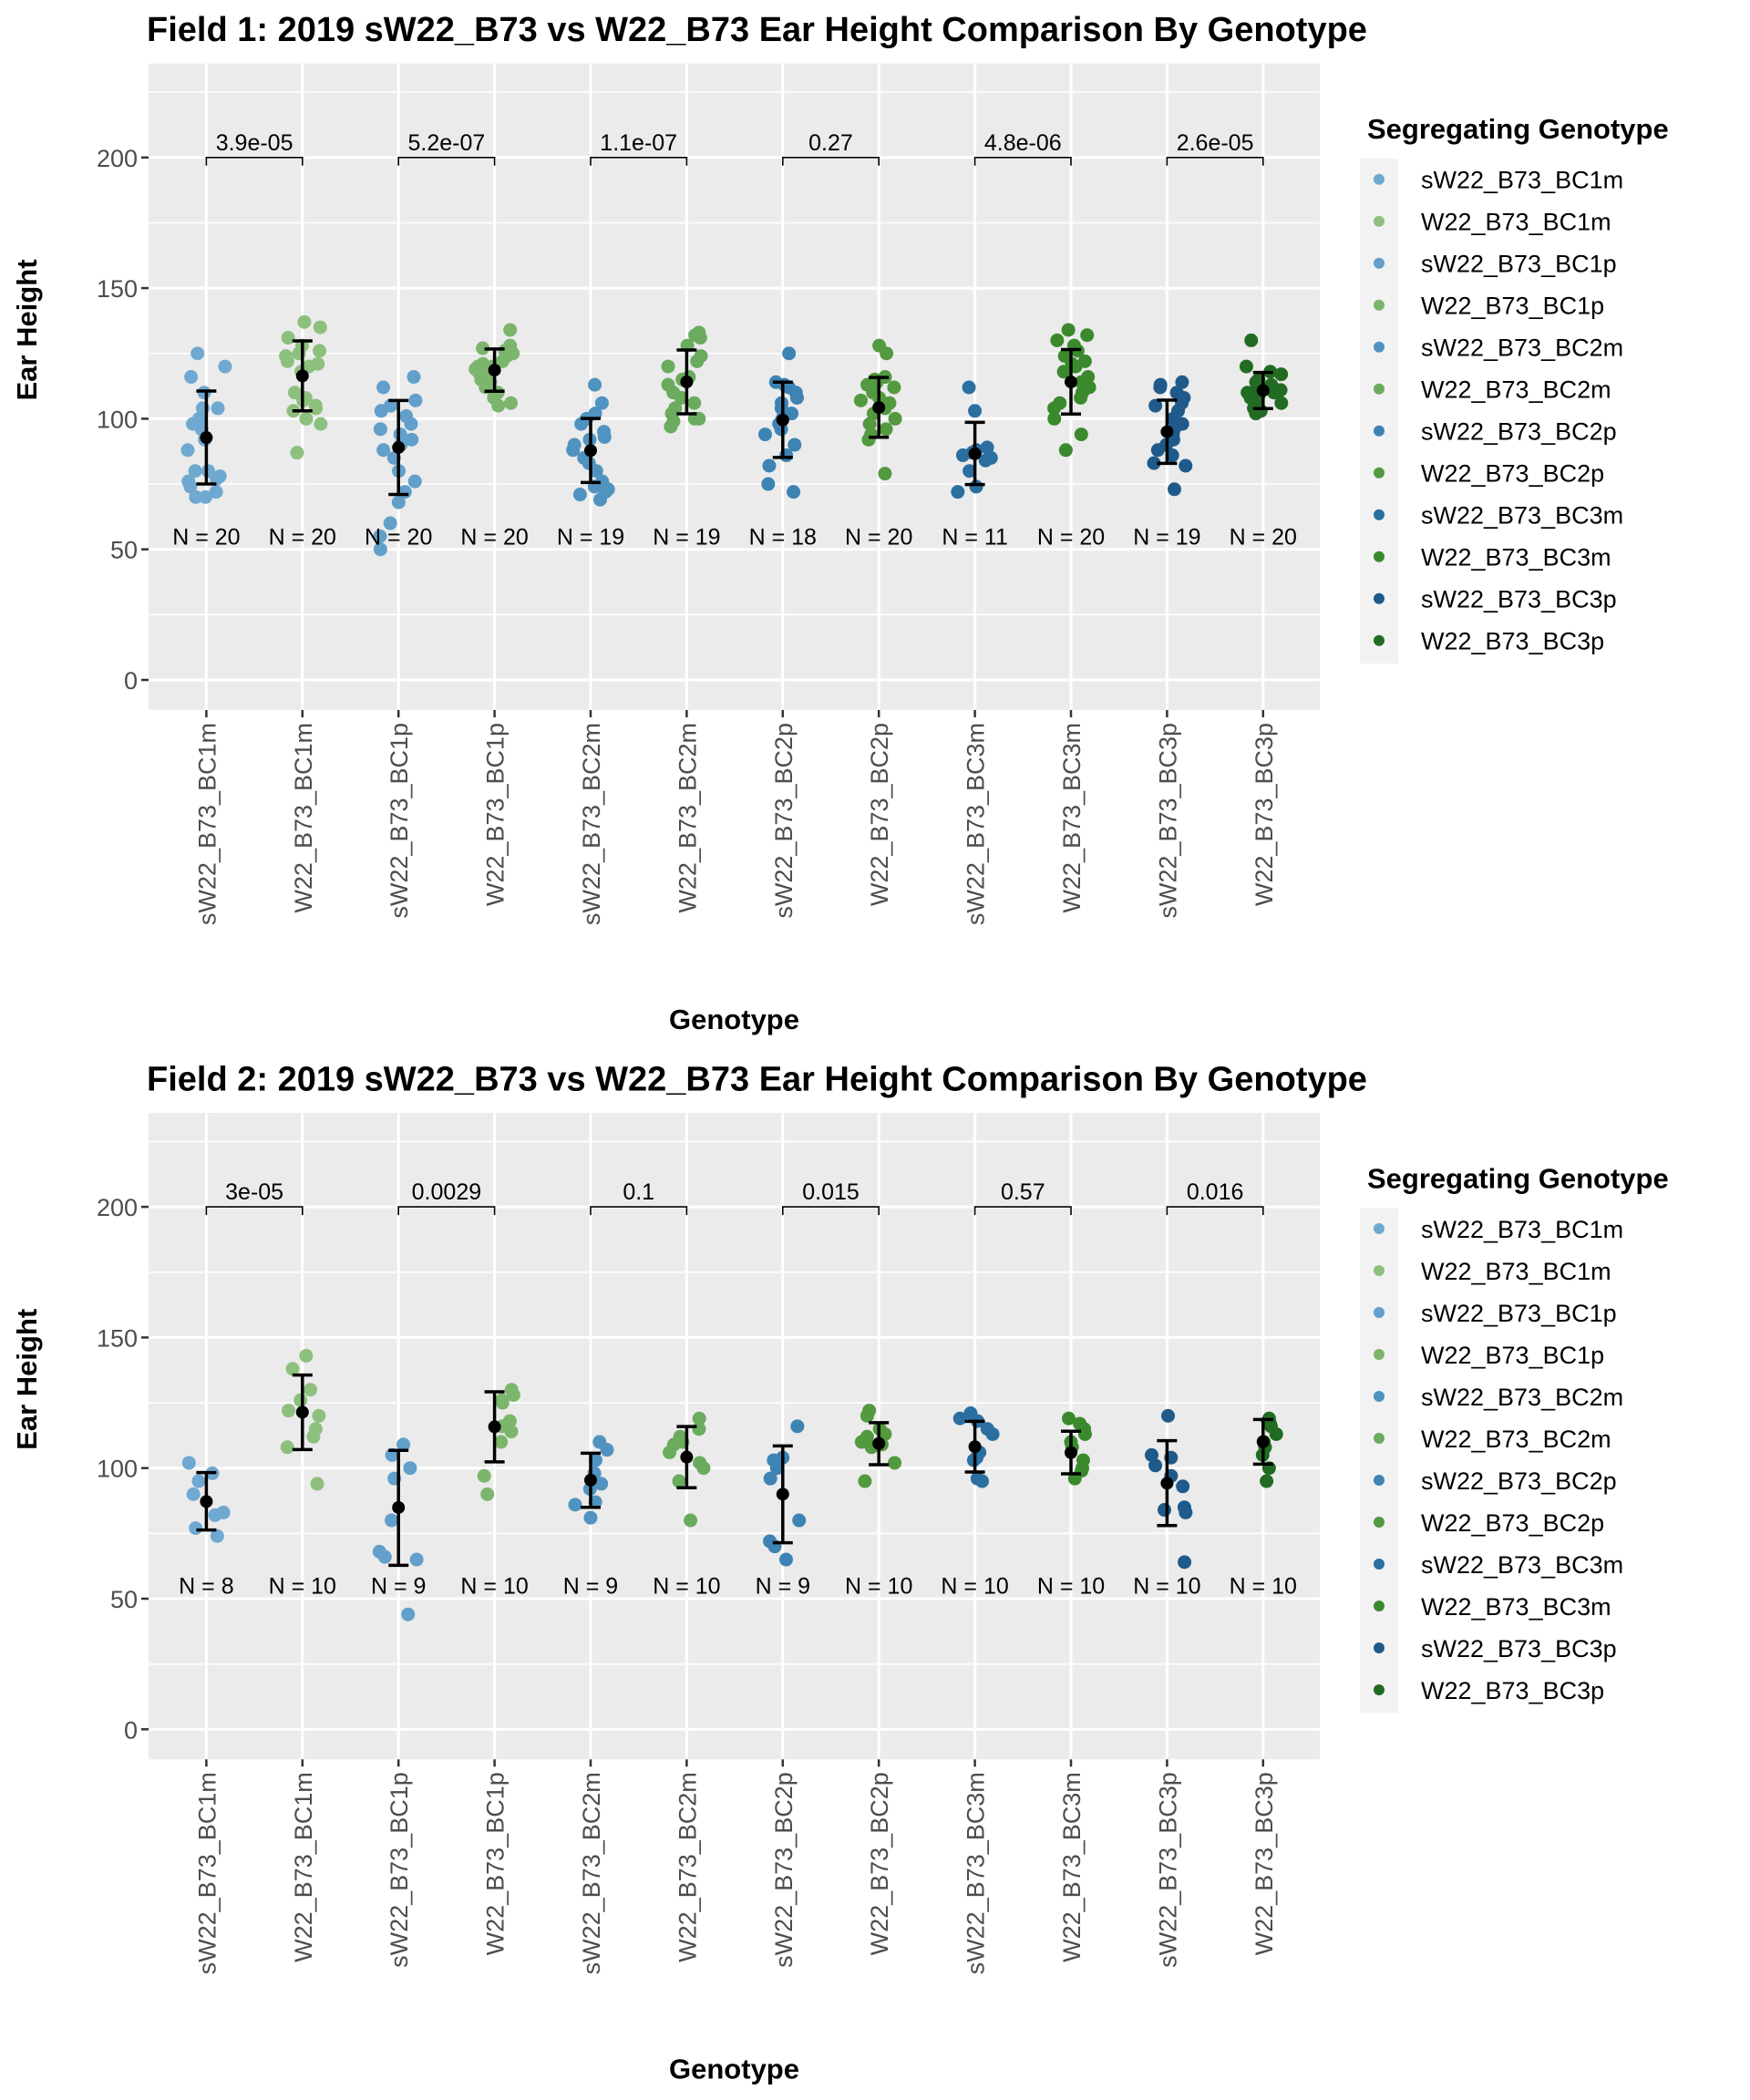  What do you see at coordinates (880, 1864) in the screenshot?
I see `x-tick-label: W22_B73_BC2p` at bounding box center [880, 1864].